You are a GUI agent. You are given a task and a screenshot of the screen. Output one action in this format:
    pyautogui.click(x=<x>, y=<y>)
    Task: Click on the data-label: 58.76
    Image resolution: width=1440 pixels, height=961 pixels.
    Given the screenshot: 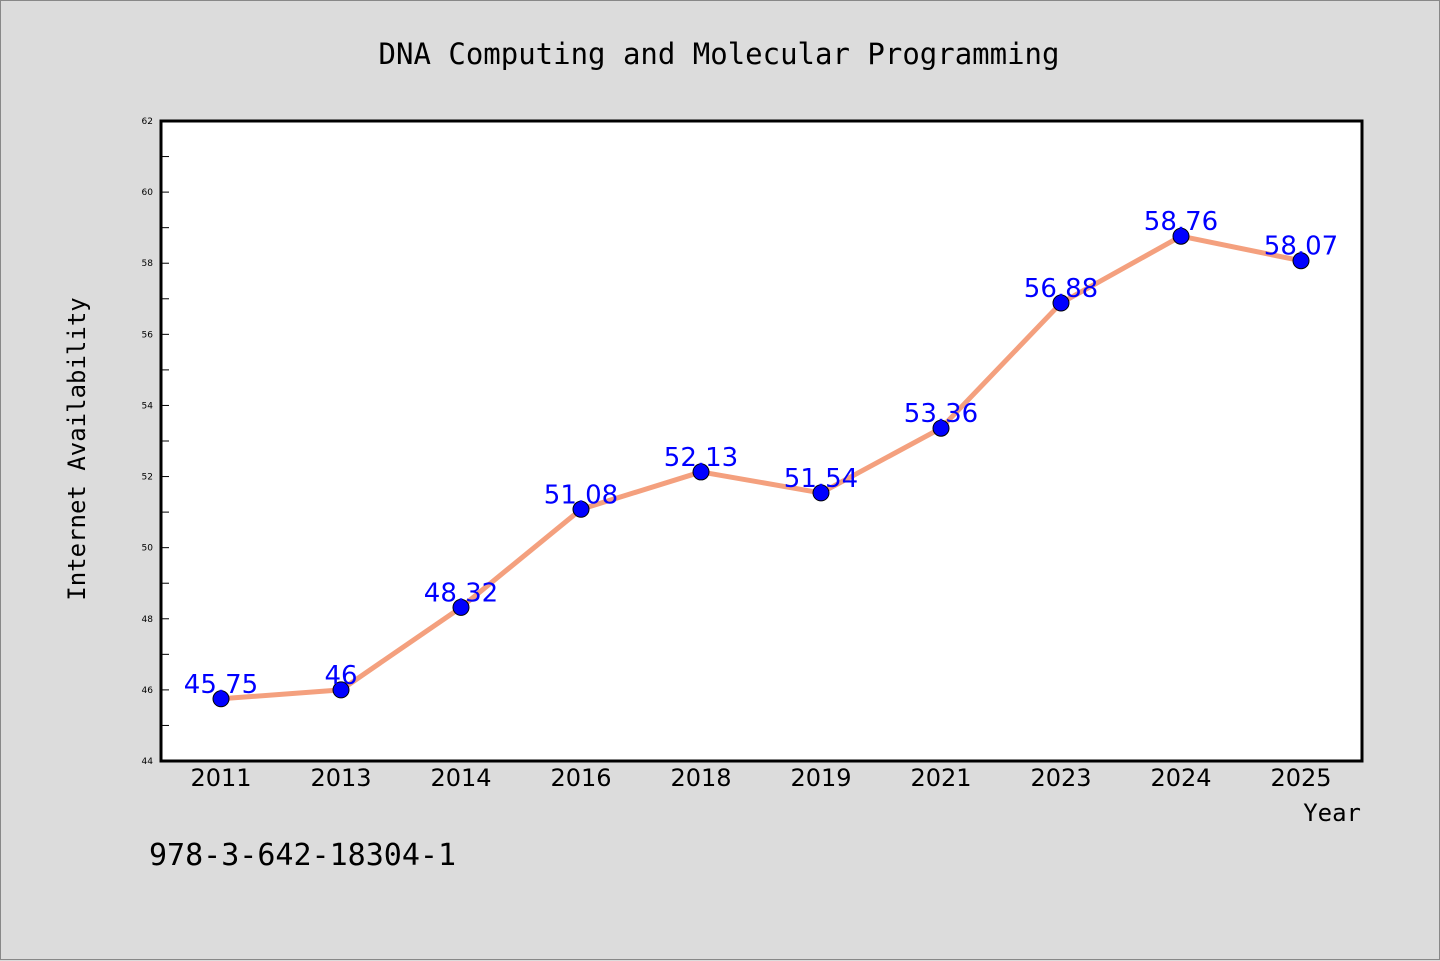 What is the action you would take?
    pyautogui.click(x=1181, y=222)
    